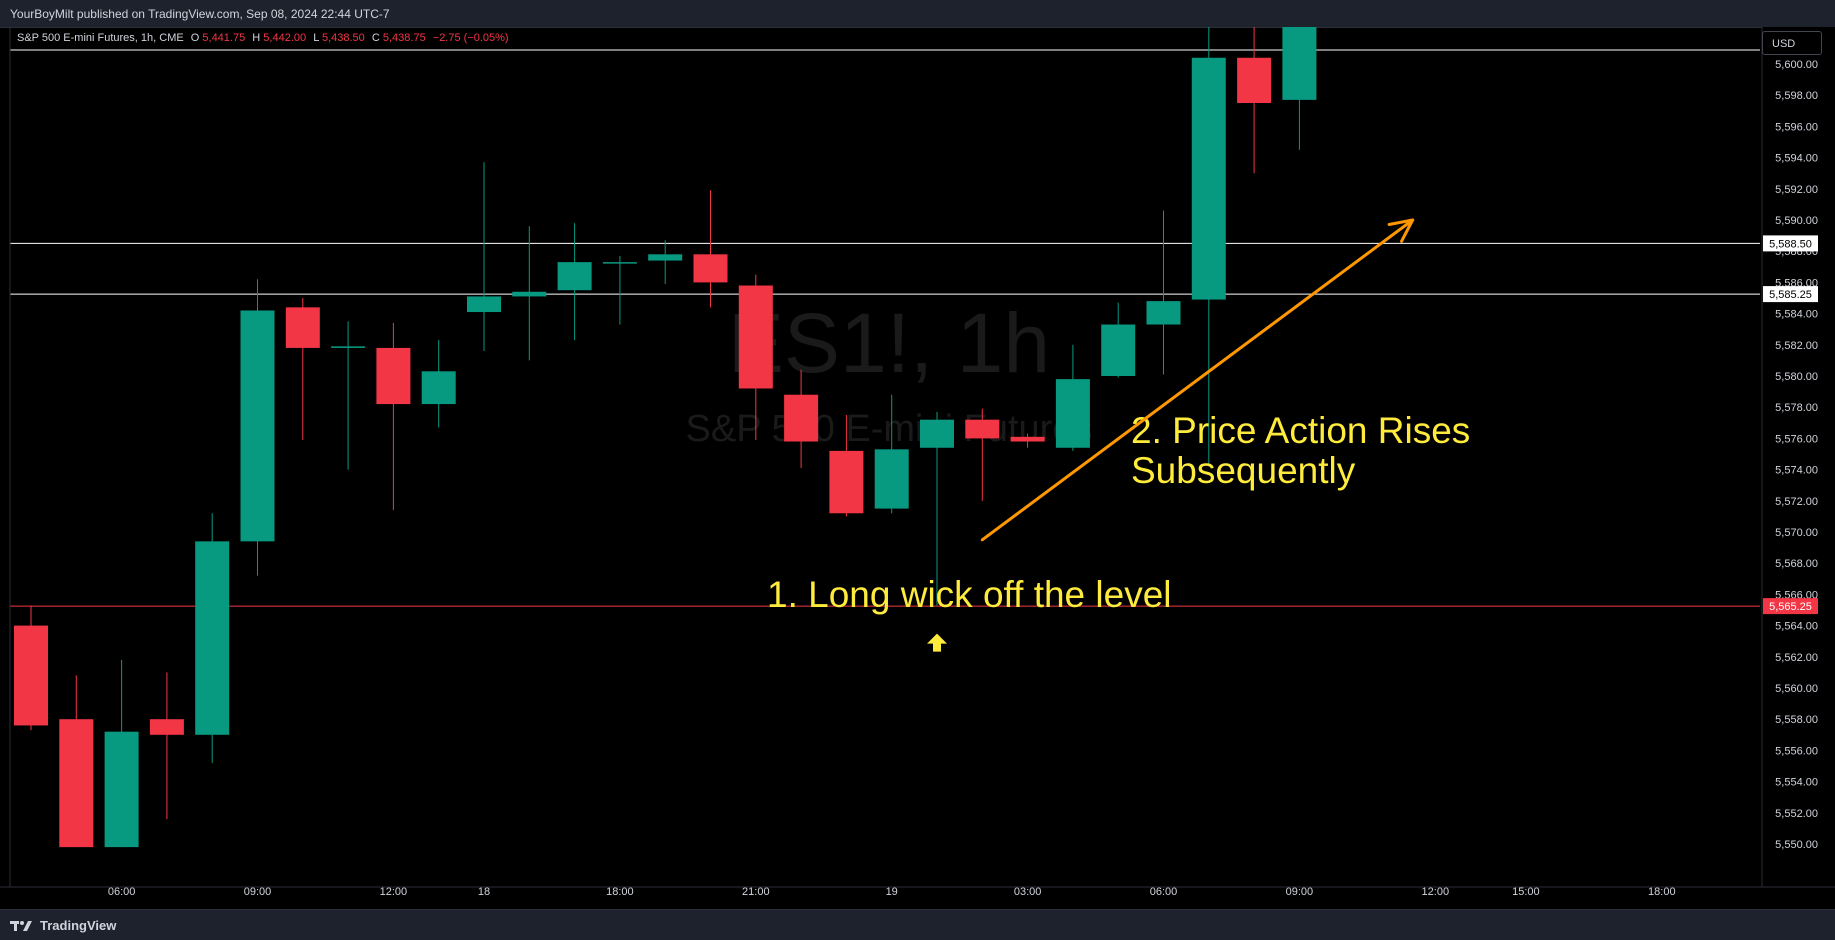  I want to click on y-tick-label: 5,596.00, so click(1796, 127).